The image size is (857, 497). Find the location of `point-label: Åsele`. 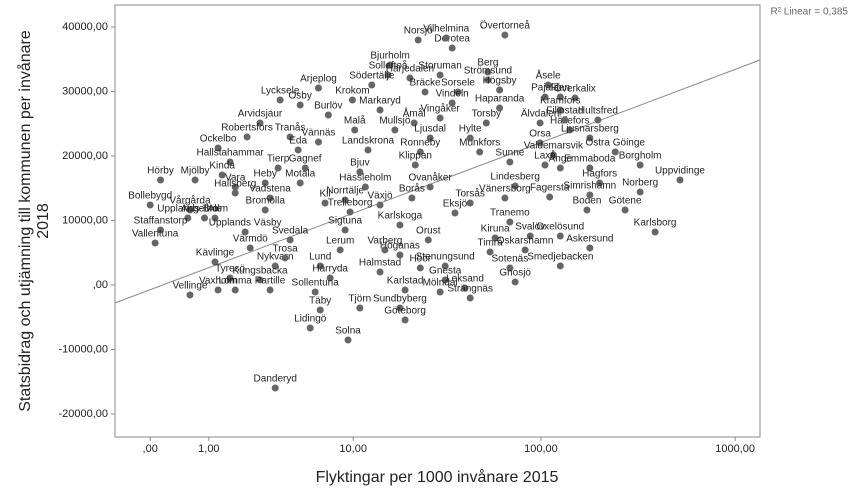

point-label: Åsele is located at coordinates (548, 75).